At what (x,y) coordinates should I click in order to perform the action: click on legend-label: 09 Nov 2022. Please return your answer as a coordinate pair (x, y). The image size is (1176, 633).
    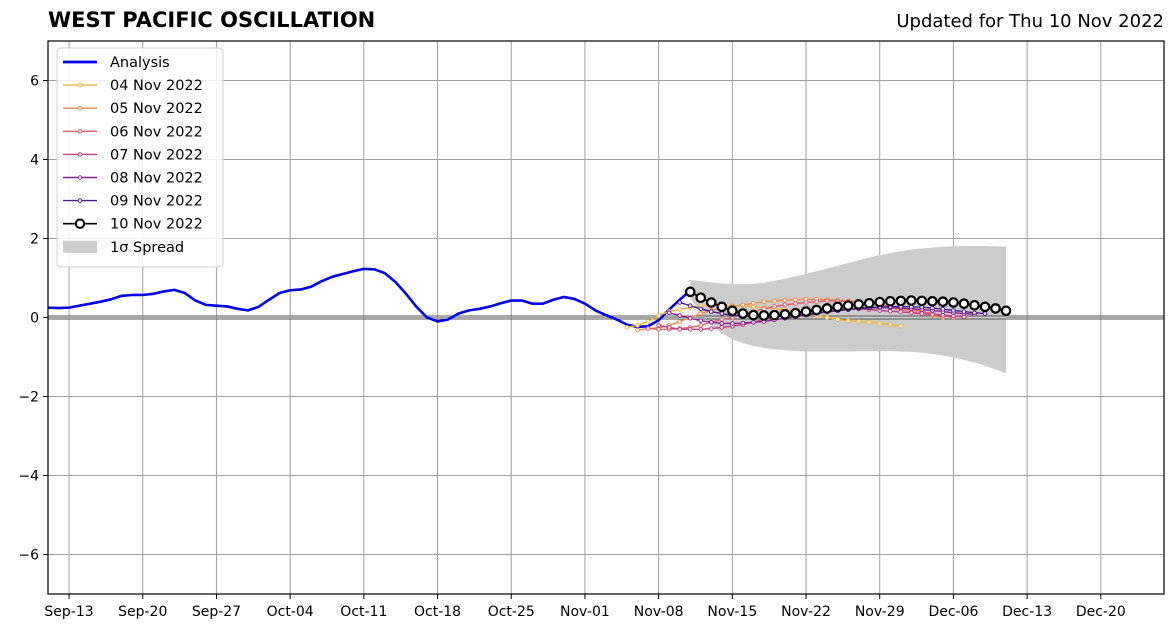
    Looking at the image, I should click on (156, 202).